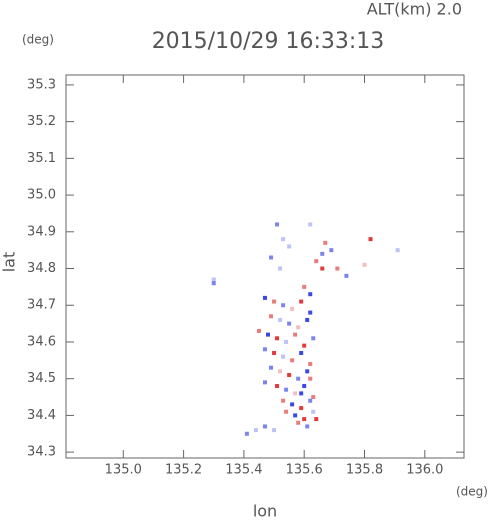  I want to click on x-tick-label: 135.0, so click(123, 470).